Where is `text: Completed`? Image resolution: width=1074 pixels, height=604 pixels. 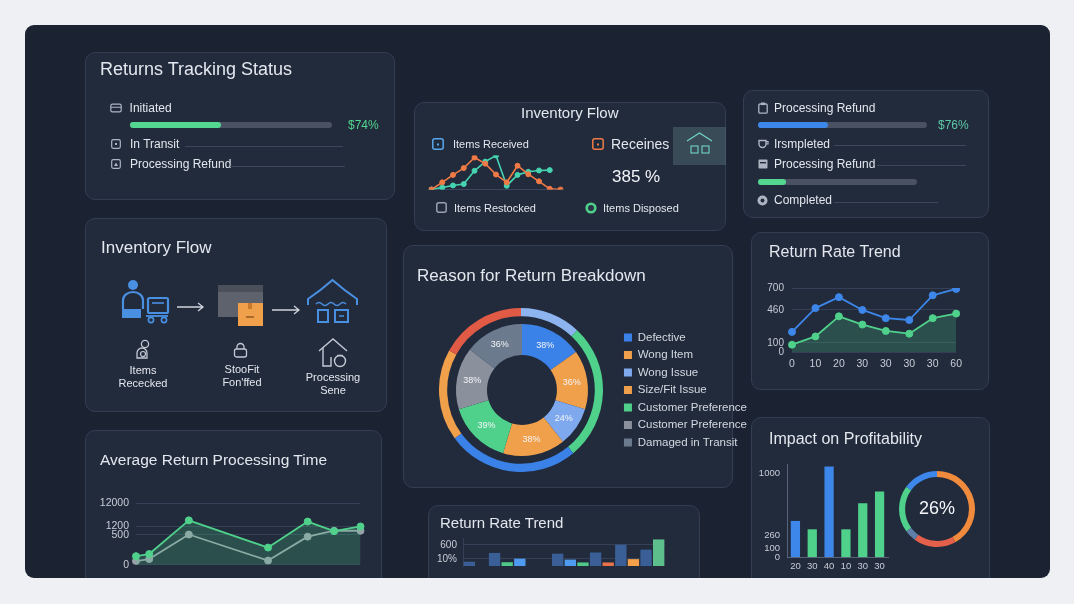
text: Completed is located at coordinates (803, 200).